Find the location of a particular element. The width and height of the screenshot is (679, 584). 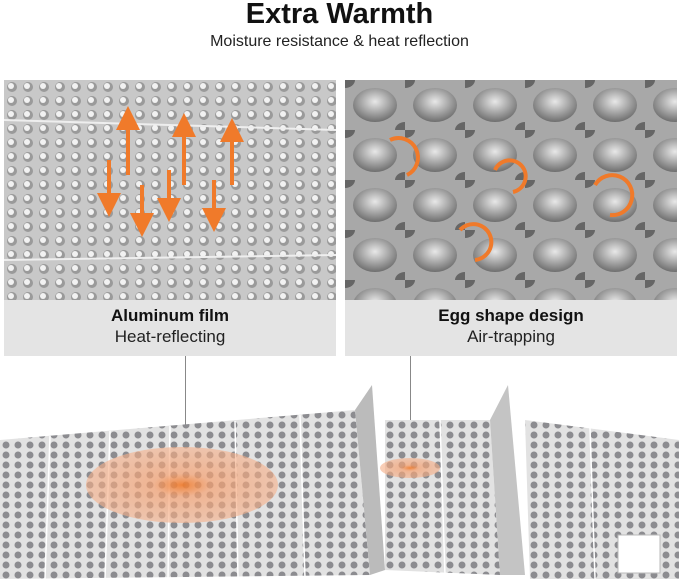

heat-zone-left is located at coordinates (182, 485).